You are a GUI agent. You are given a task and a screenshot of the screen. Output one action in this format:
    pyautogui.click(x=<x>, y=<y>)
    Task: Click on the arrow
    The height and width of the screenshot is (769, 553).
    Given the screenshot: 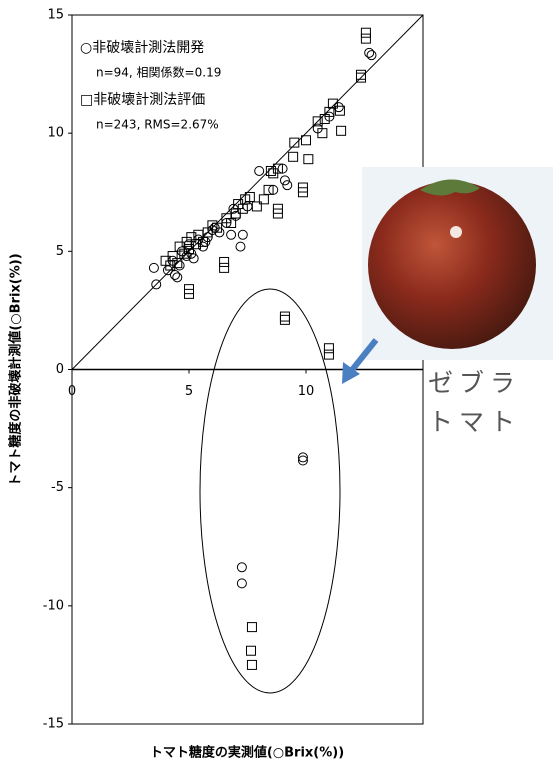 What is the action you would take?
    pyautogui.click(x=364, y=355)
    